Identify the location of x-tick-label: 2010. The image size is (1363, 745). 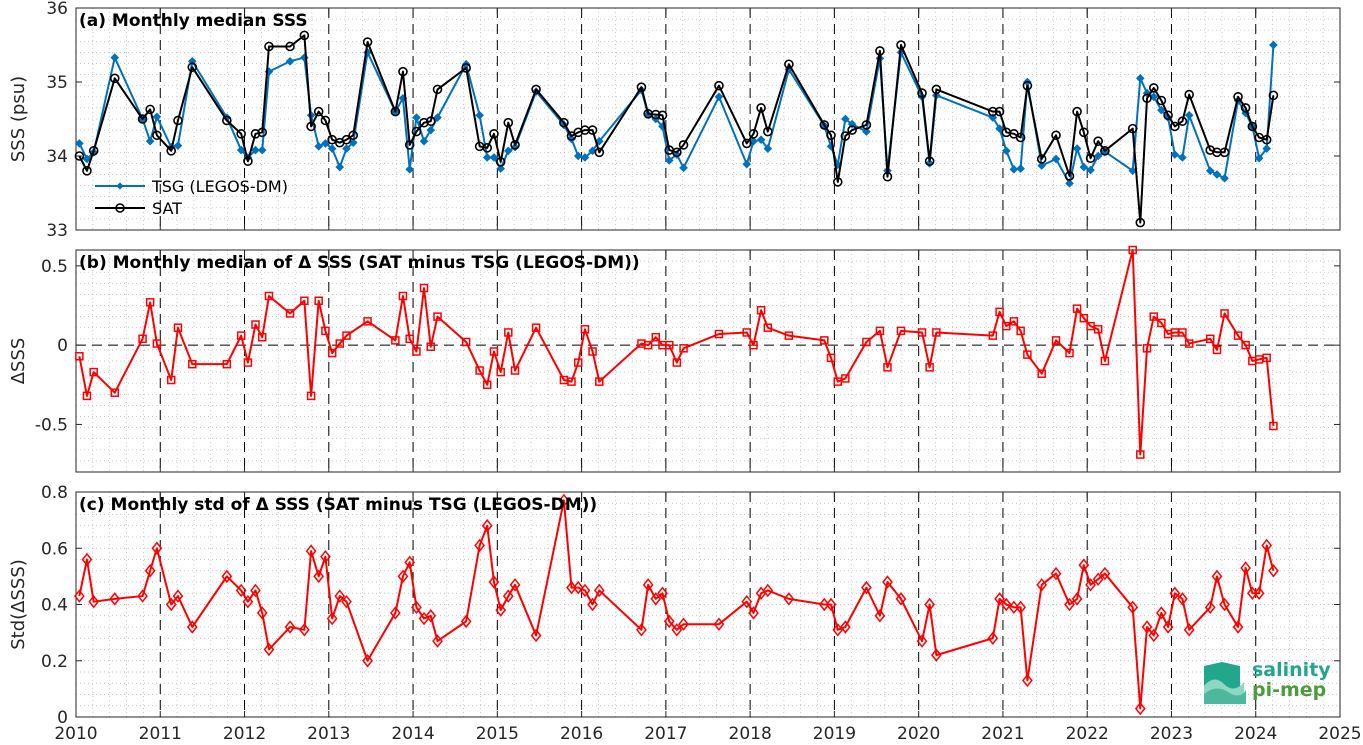
(75, 734).